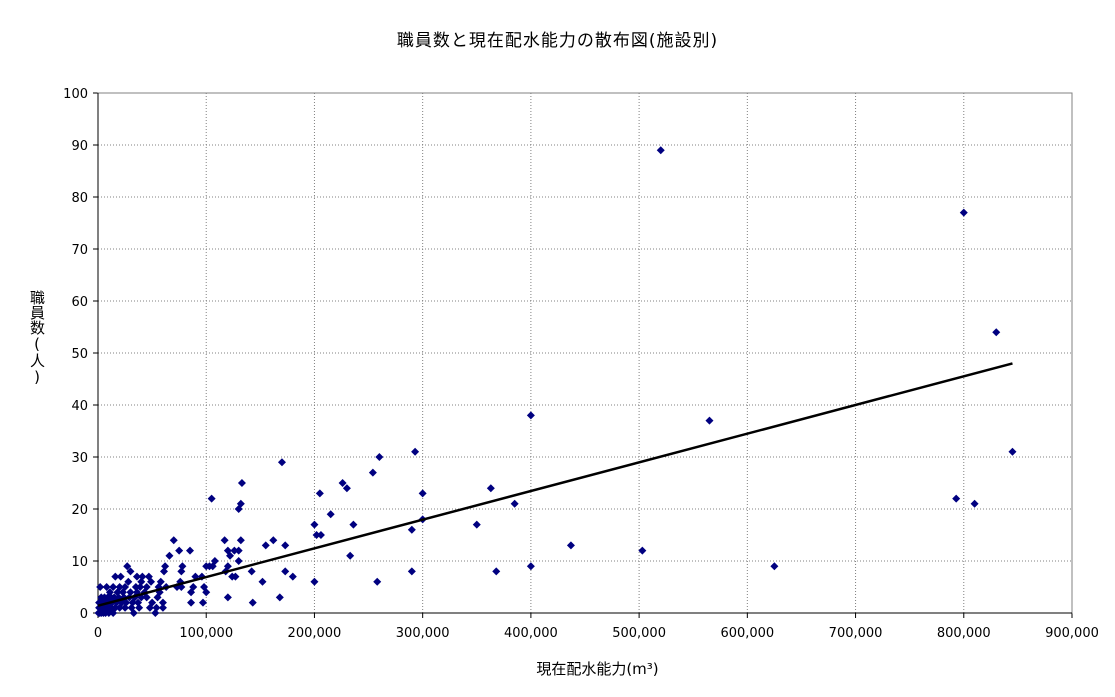 The width and height of the screenshot is (1115, 697). Describe the element at coordinates (531, 633) in the screenshot. I see `x-tick-label: 400,000` at that location.